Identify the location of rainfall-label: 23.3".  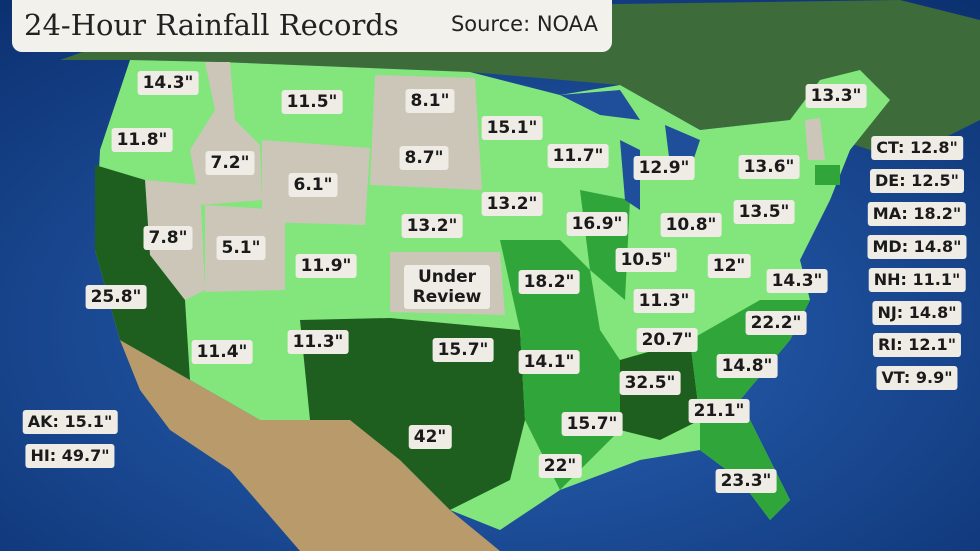
(746, 481).